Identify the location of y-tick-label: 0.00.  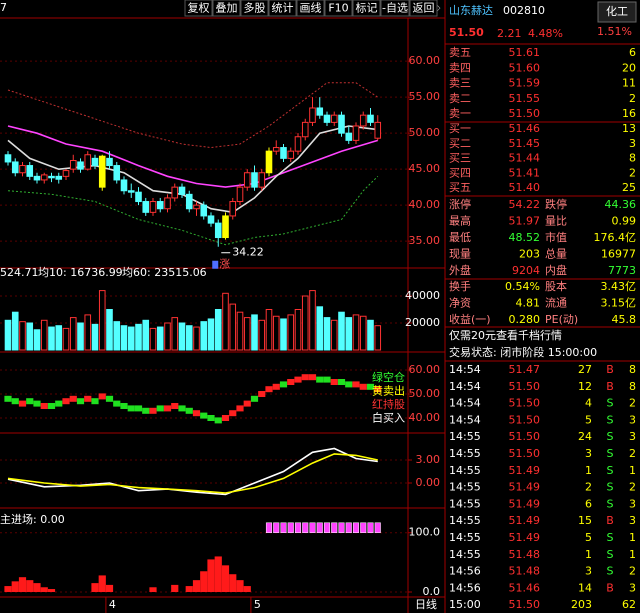
(428, 482).